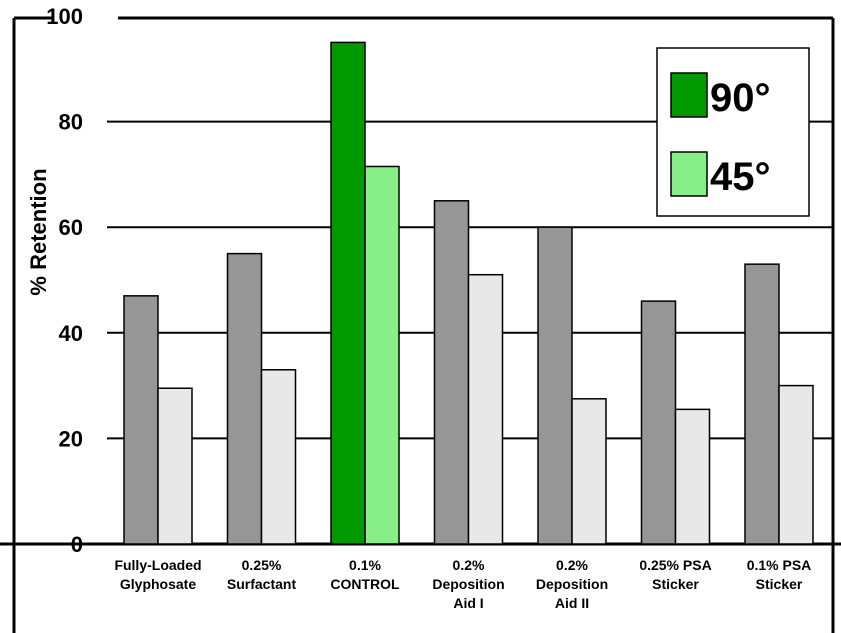  I want to click on category-label: 0.1% CONTROL, so click(365, 574).